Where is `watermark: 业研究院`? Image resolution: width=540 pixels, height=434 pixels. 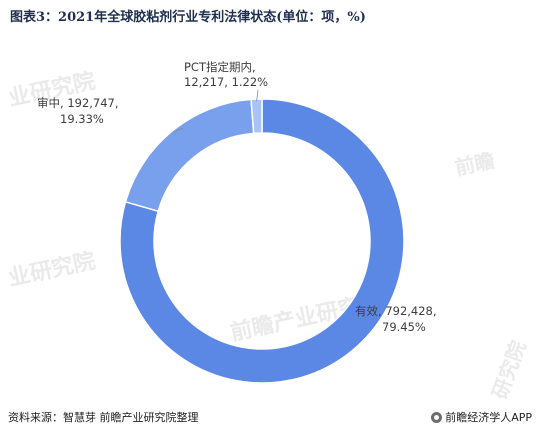 watermark: 业研究院 is located at coordinates (51, 270).